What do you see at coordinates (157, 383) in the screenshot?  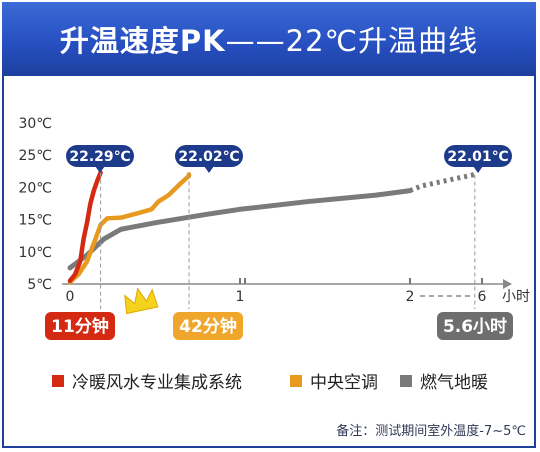 I see `legend-label: 冷暖风水专业集成系统` at bounding box center [157, 383].